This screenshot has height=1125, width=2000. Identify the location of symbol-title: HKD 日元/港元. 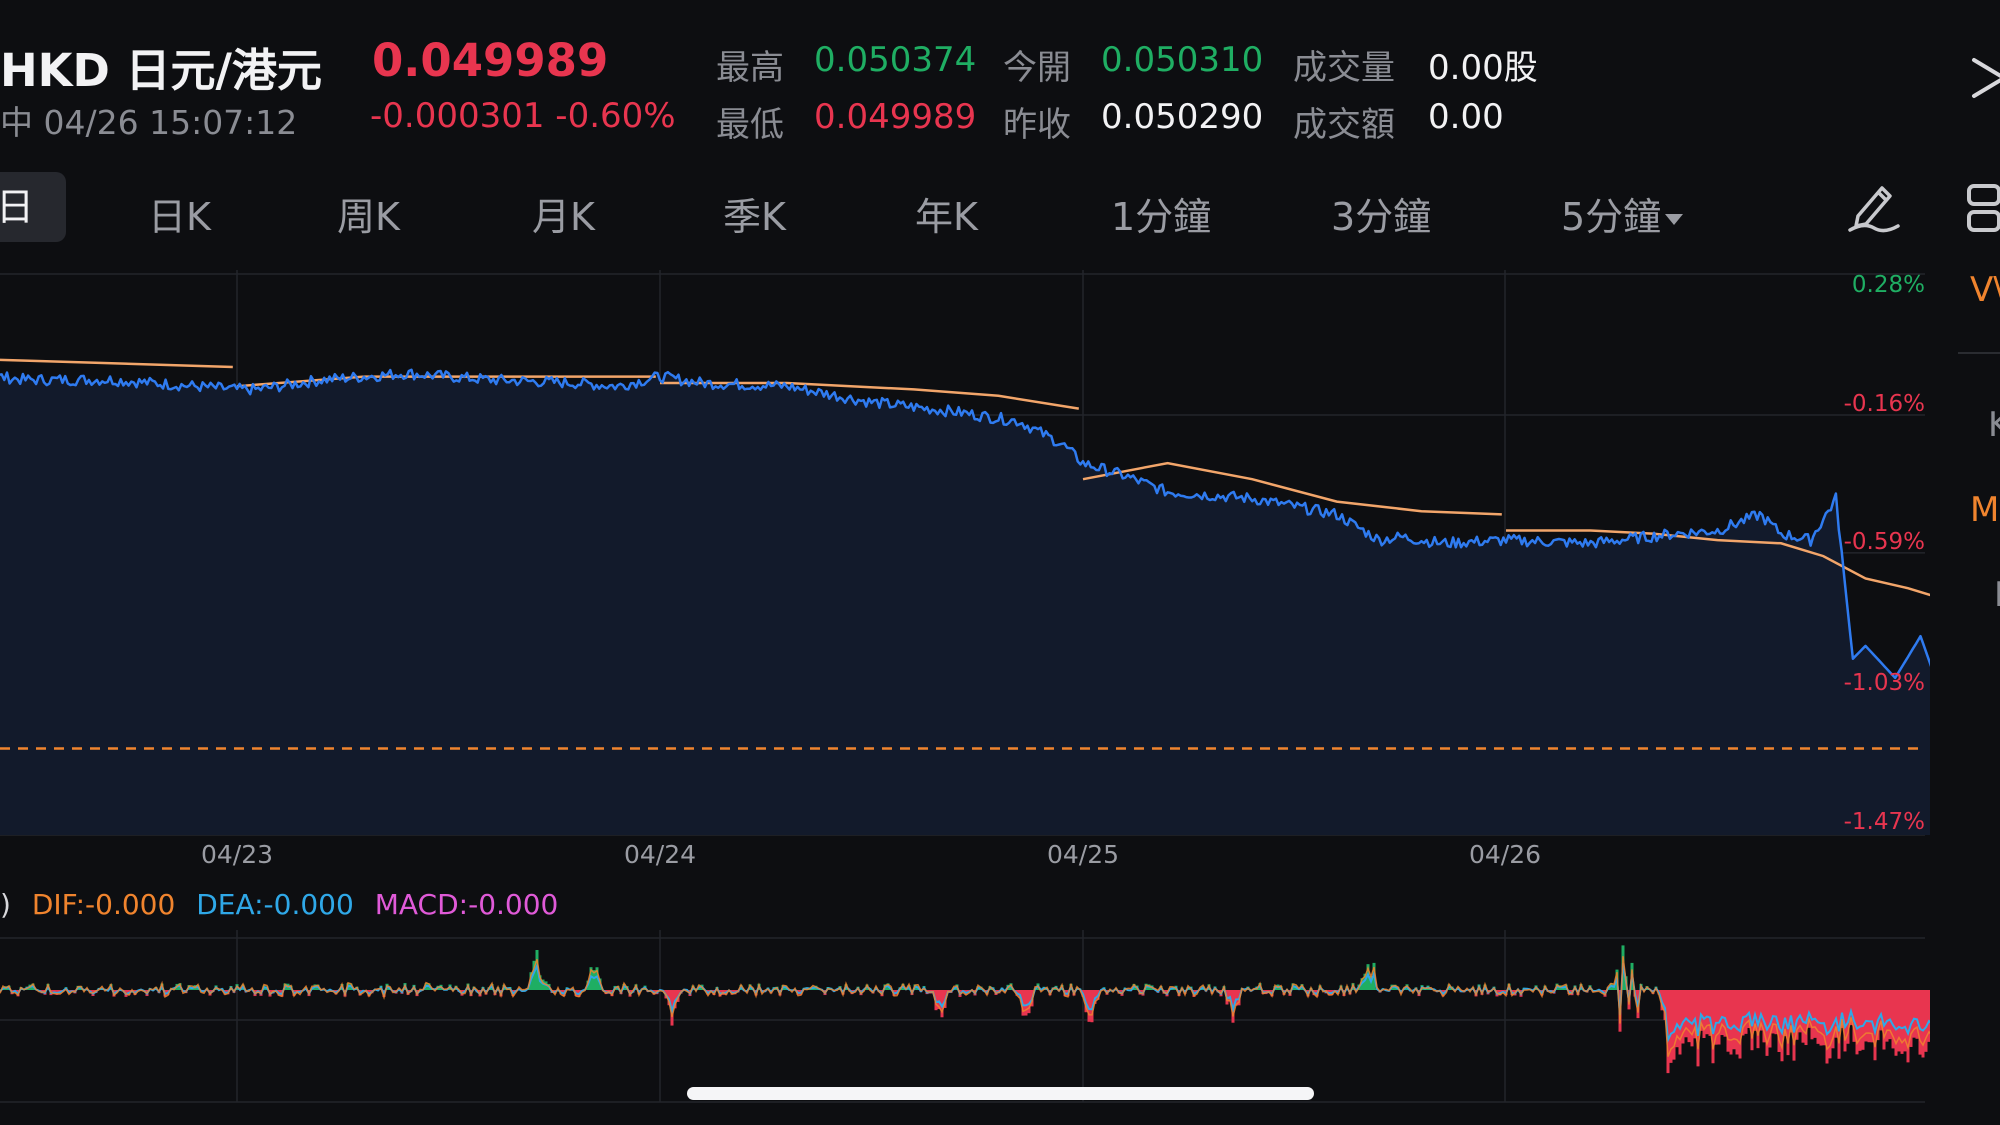
(161, 70).